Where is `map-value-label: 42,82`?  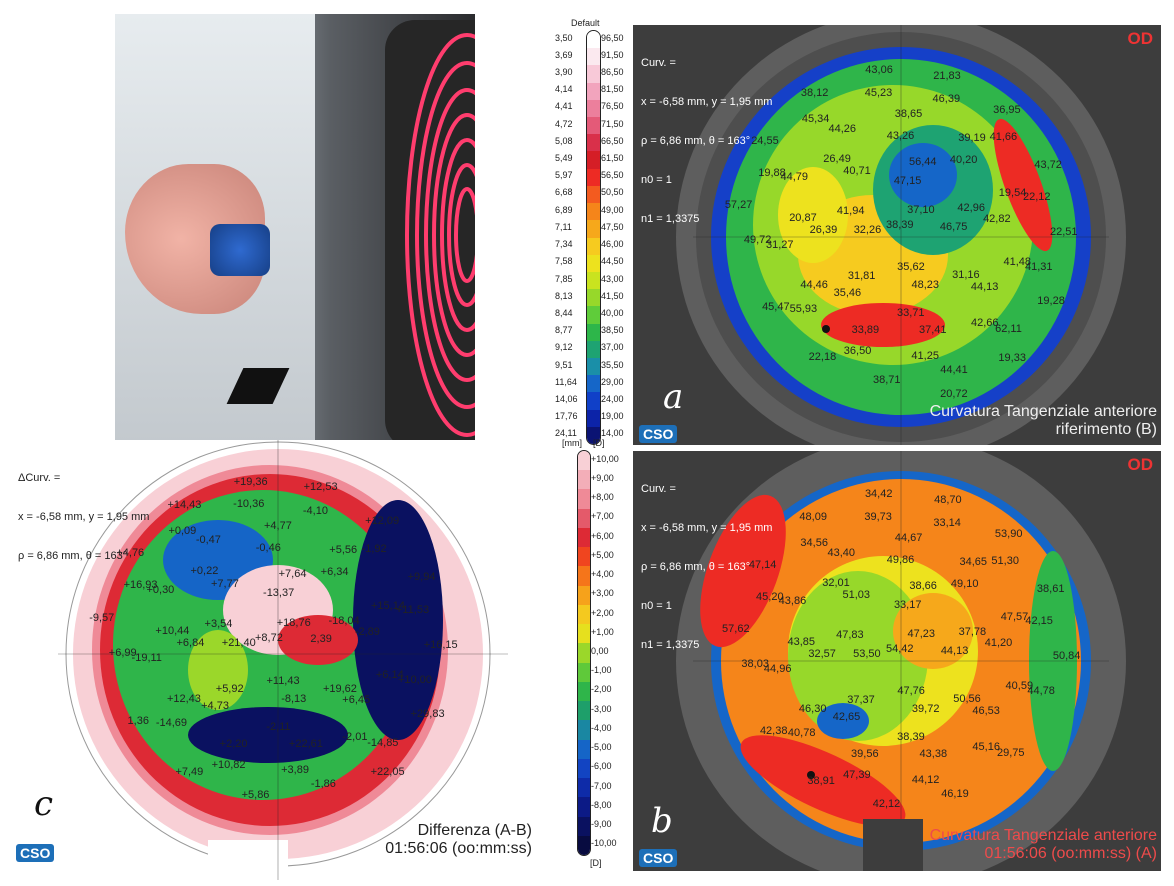 map-value-label: 42,82 is located at coordinates (997, 219).